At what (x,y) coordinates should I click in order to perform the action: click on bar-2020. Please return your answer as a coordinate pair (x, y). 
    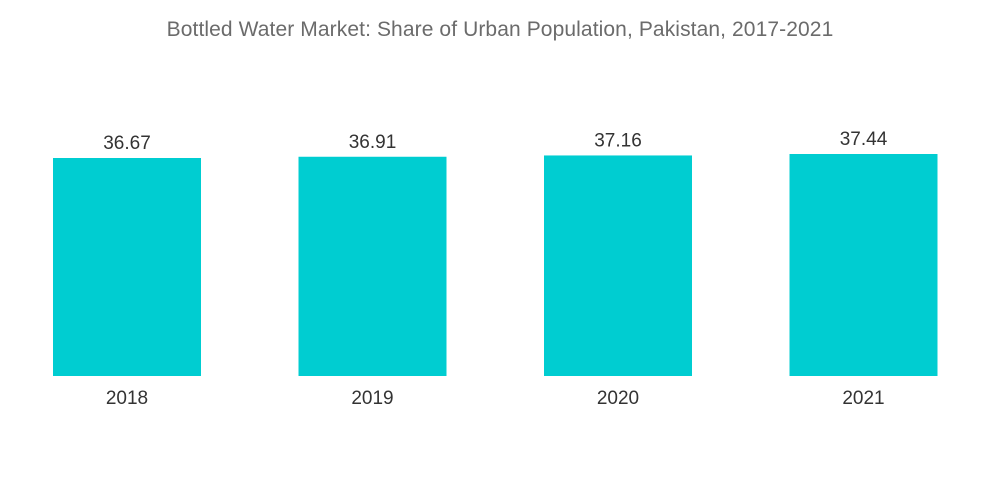
    Looking at the image, I should click on (618, 265).